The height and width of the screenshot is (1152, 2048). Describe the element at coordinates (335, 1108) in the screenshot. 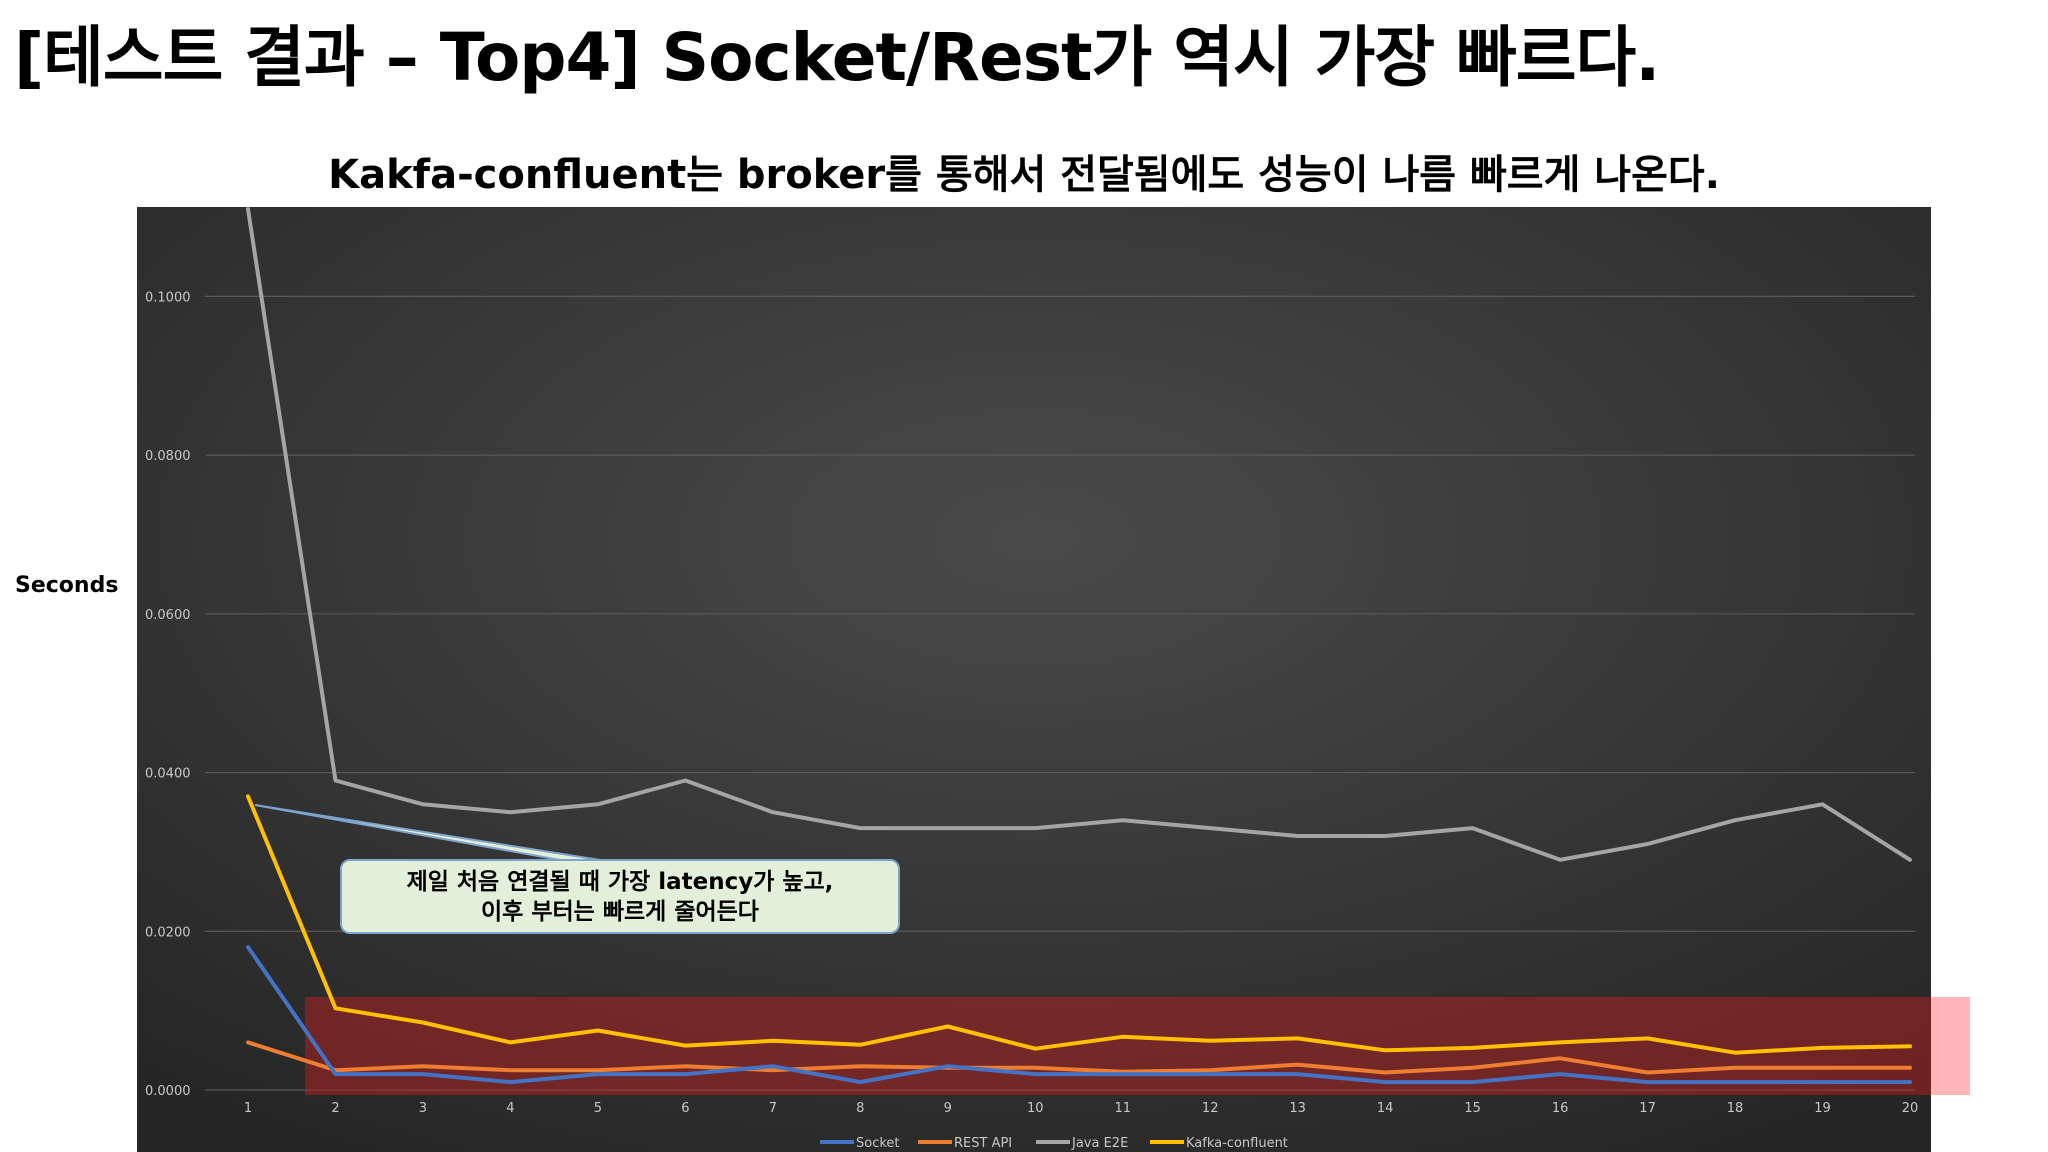

I see `x-tick-label: 2` at that location.